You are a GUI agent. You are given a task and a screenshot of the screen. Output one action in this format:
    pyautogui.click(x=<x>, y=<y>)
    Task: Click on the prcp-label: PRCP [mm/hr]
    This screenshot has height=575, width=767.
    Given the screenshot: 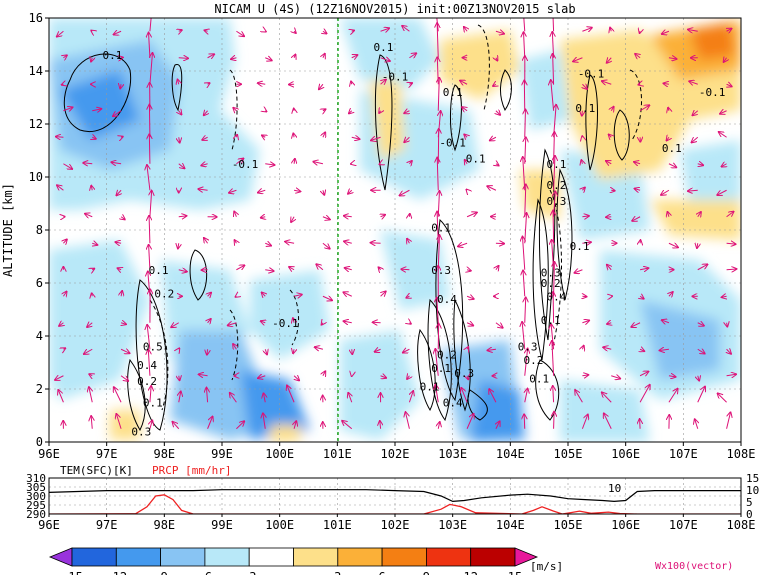 What is the action you would take?
    pyautogui.click(x=191, y=470)
    